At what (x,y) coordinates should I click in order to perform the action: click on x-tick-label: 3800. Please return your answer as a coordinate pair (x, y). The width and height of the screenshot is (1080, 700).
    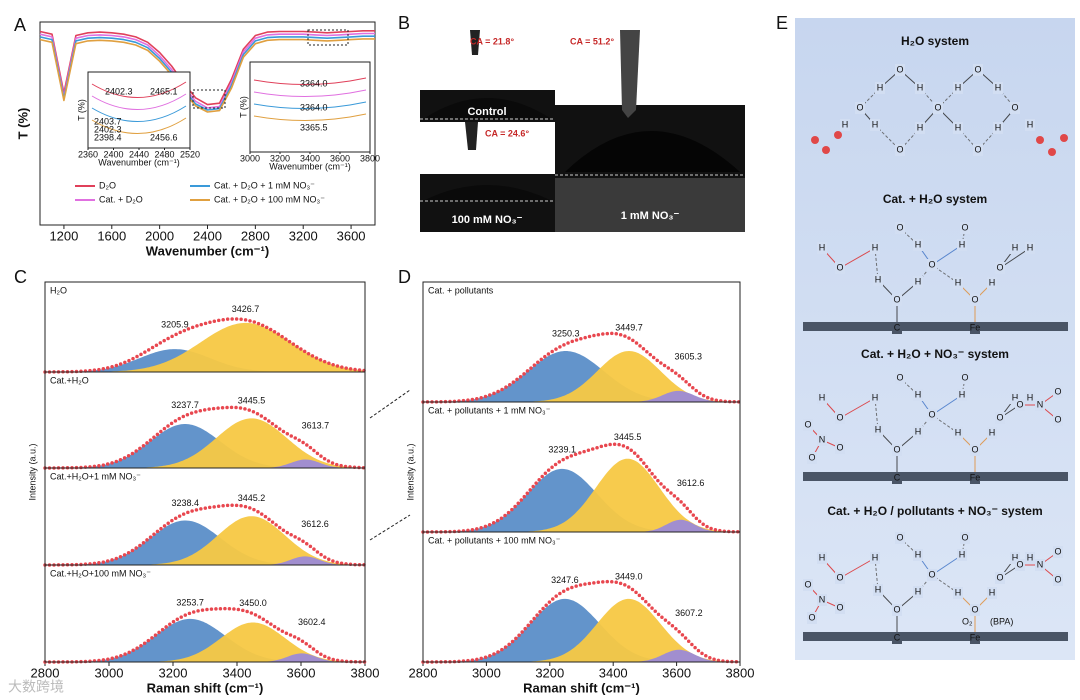
    Looking at the image, I should click on (740, 672).